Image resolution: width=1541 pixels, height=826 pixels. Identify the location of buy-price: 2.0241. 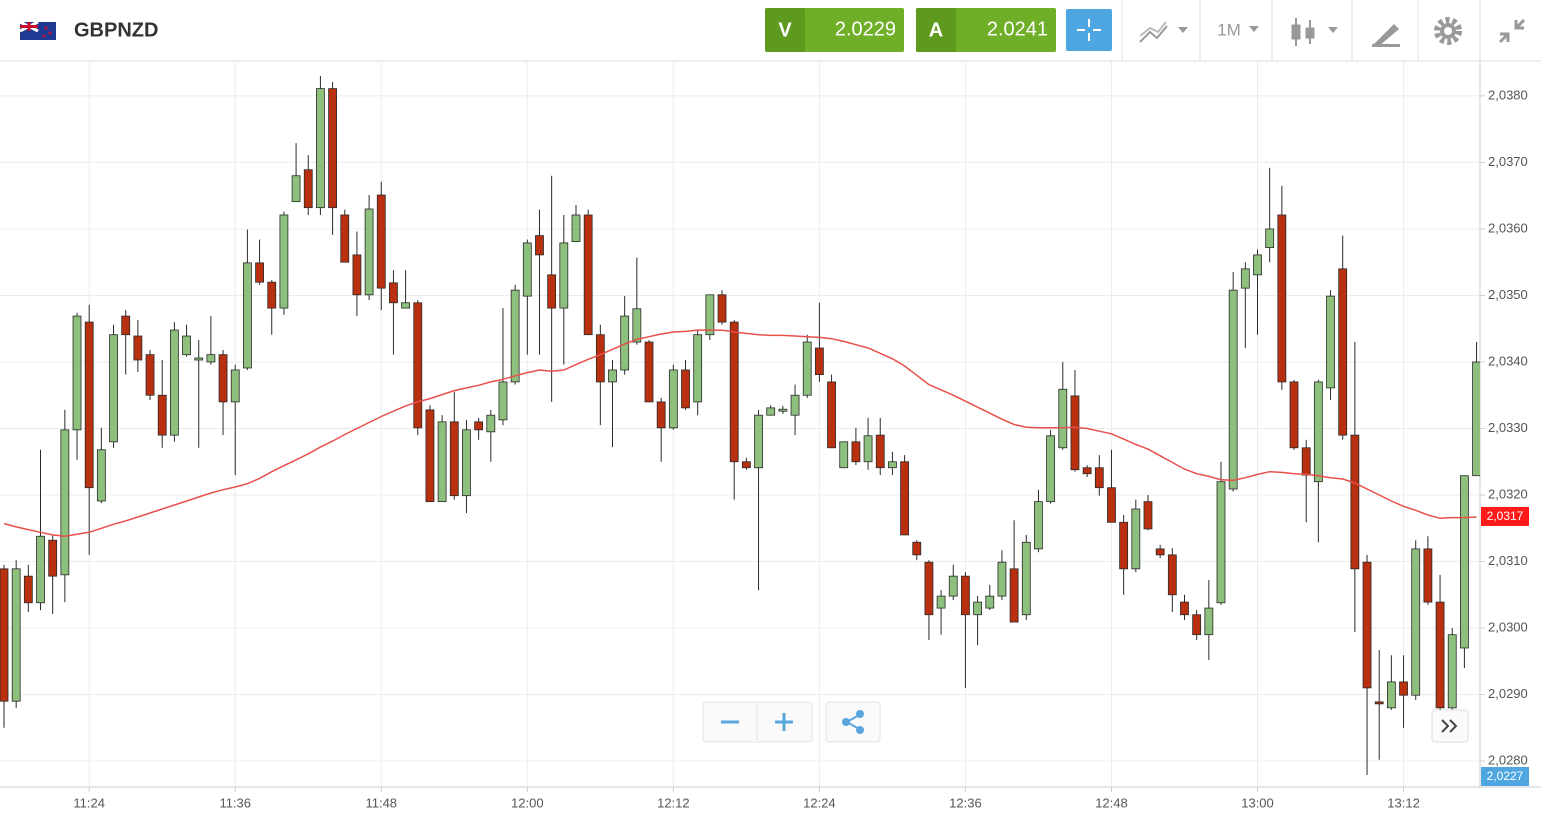
(1017, 29).